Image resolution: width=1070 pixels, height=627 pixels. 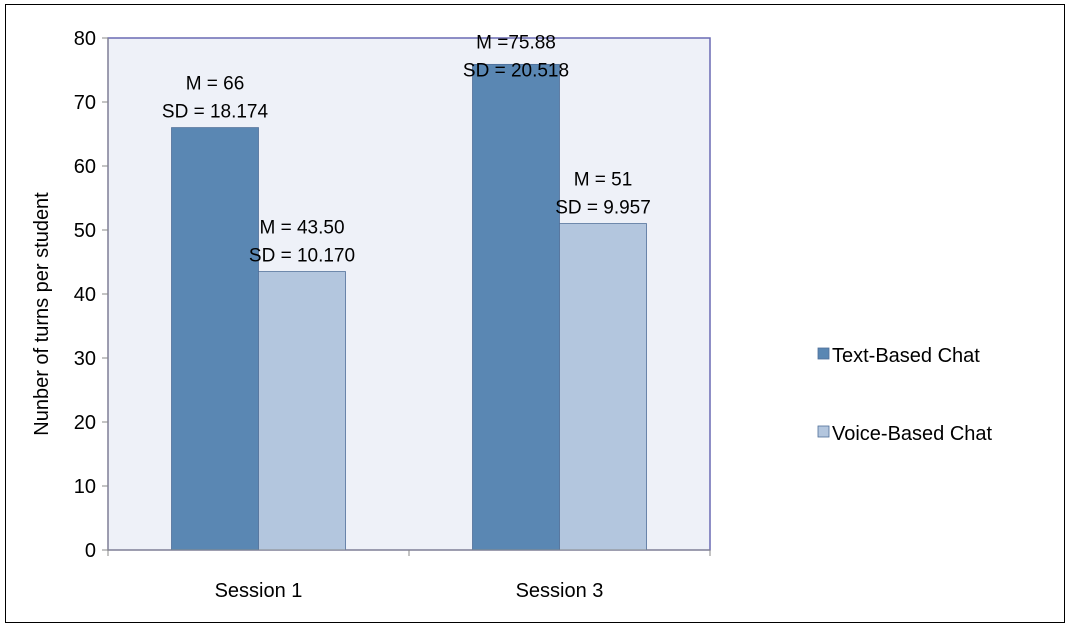 I want to click on data-label: M = 51, so click(x=603, y=180).